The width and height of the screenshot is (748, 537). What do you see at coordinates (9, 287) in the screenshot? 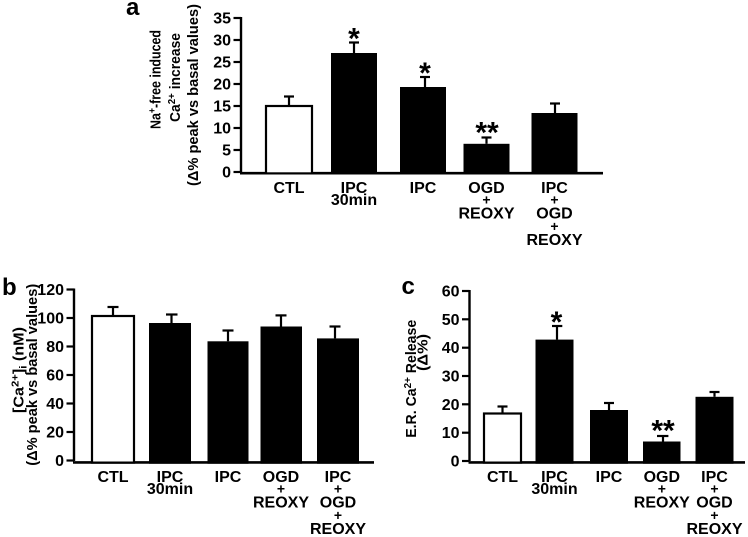
I see `svg-text: b` at bounding box center [9, 287].